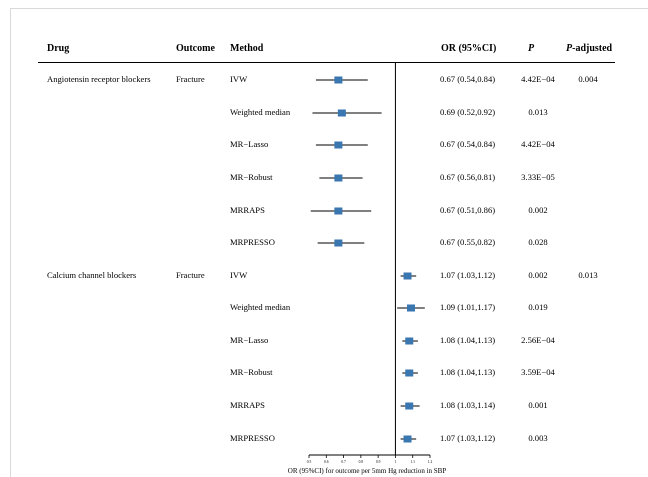 The width and height of the screenshot is (648, 477). What do you see at coordinates (538, 438) in the screenshot?
I see `cell-p: 0.003` at bounding box center [538, 438].